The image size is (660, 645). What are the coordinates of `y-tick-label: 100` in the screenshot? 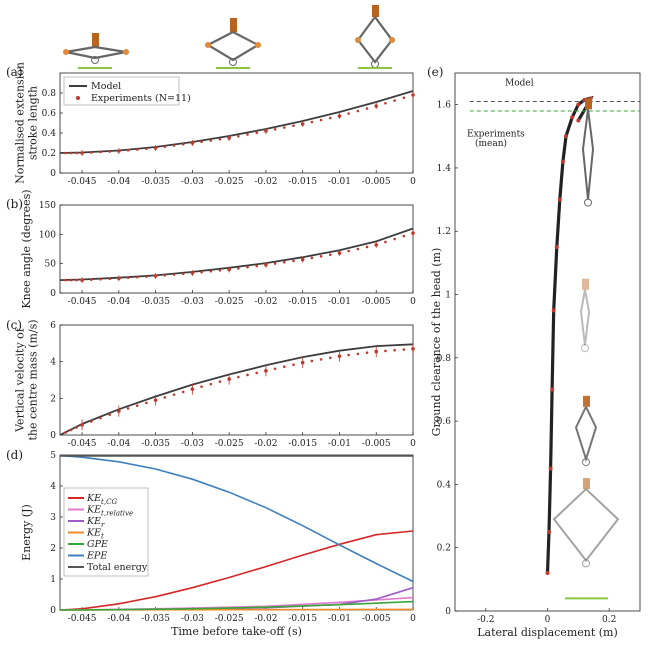 It's located at (47, 235).